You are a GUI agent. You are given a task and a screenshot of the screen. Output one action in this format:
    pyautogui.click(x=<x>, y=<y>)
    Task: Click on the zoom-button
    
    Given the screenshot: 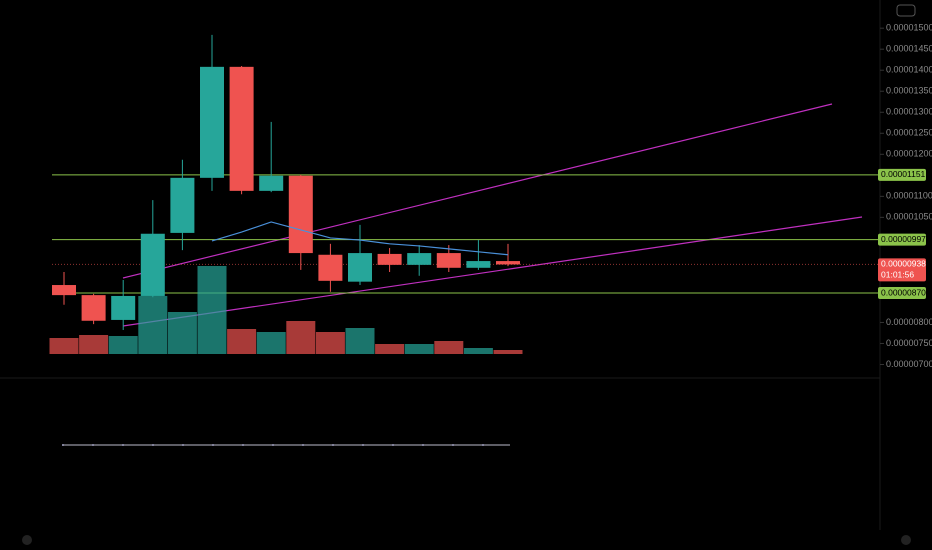 What is the action you would take?
    pyautogui.click(x=27, y=540)
    